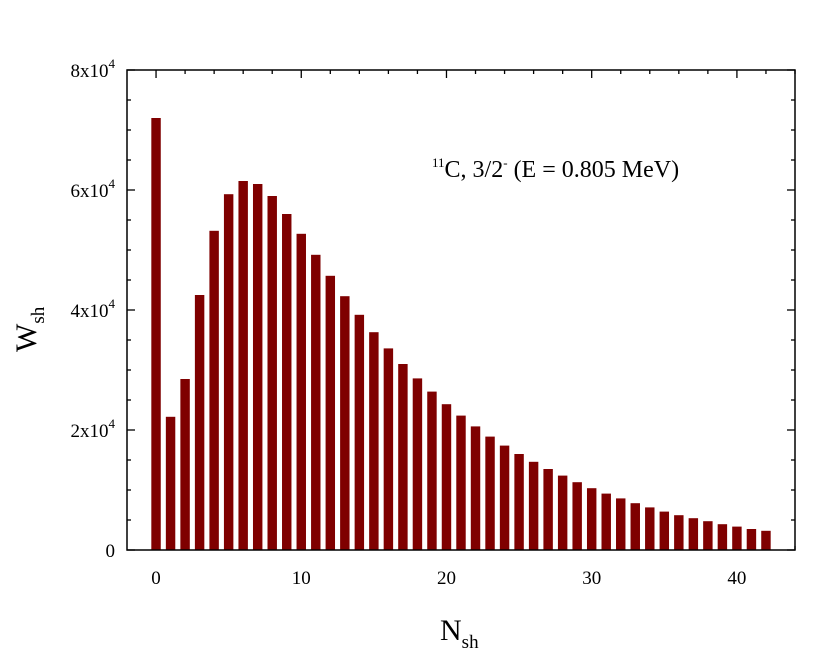 This screenshot has height=657, width=830. I want to click on x-tick-labels: 0 10 20 30 40, so click(448, 578).